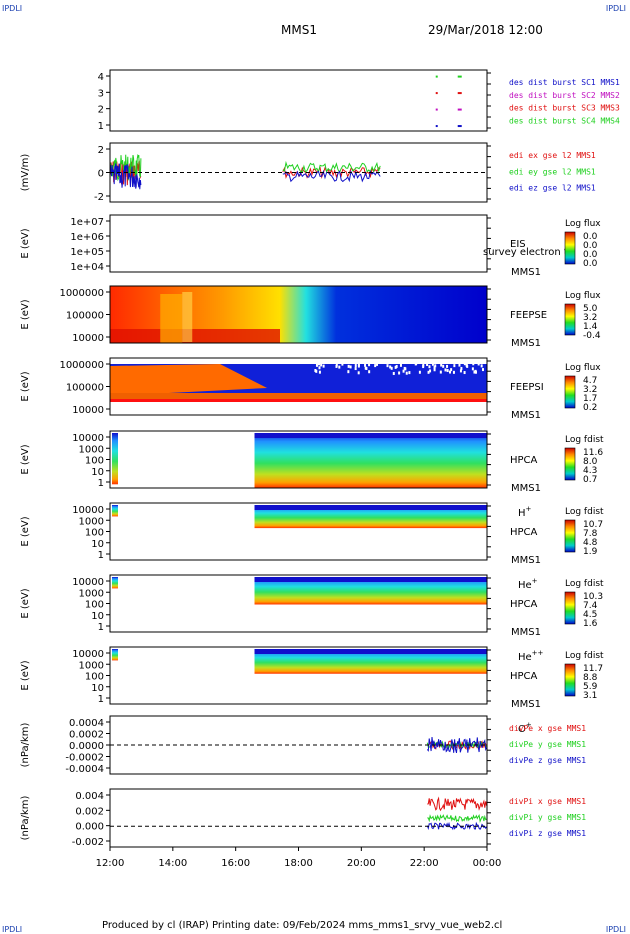 The width and height of the screenshot is (630, 934). Describe the element at coordinates (370, 579) in the screenshot. I see `hpca-top-band` at that location.